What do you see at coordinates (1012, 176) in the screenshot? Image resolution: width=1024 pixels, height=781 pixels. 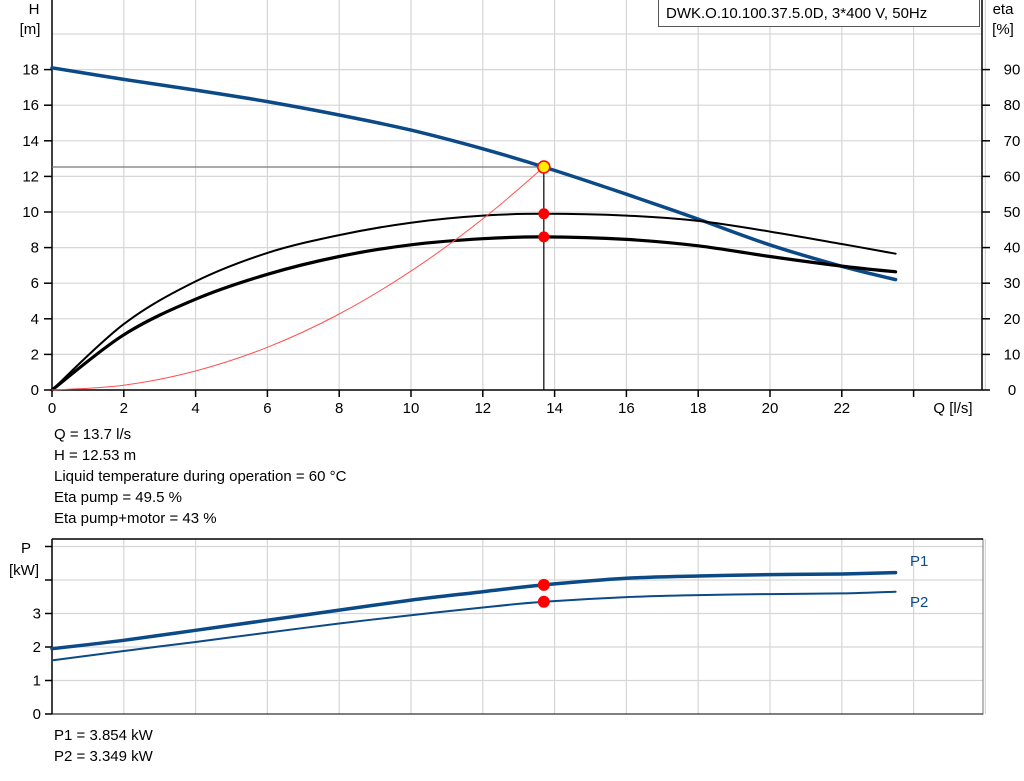 I see `eta-tick-label: 60` at bounding box center [1012, 176].